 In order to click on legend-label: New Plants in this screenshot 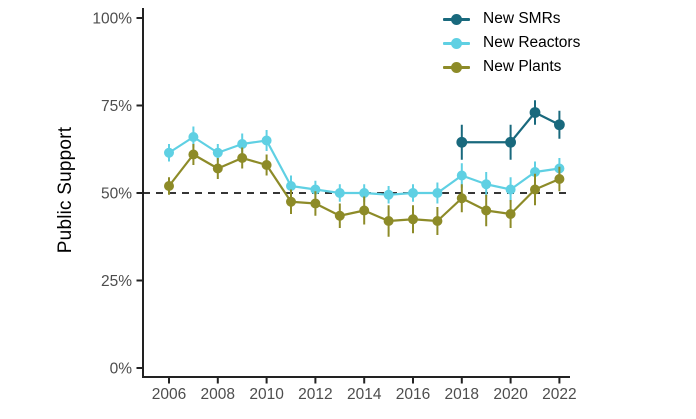, I will do `click(522, 66)`.